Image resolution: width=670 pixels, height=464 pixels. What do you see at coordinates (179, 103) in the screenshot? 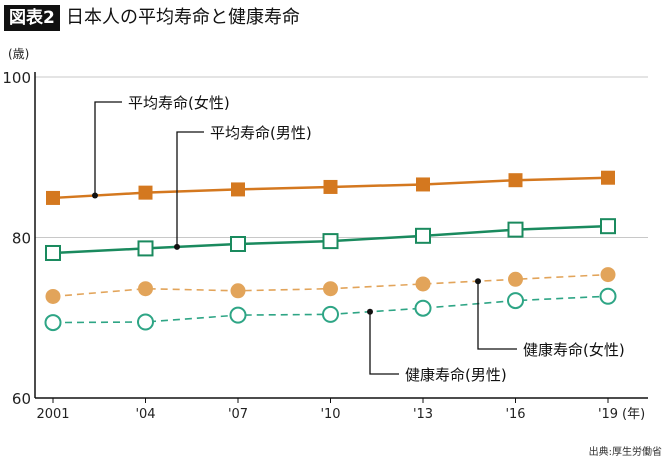
I see `annotation-label: 平均寿命(女性)` at bounding box center [179, 103].